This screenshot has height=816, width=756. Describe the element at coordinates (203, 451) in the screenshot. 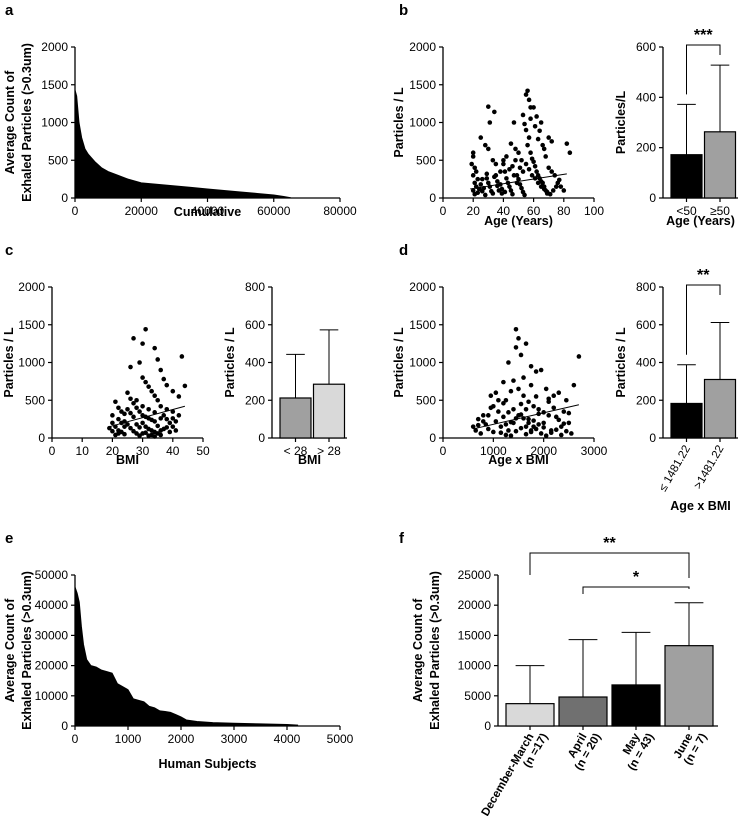

I see `x-tick-label: 50` at that location.